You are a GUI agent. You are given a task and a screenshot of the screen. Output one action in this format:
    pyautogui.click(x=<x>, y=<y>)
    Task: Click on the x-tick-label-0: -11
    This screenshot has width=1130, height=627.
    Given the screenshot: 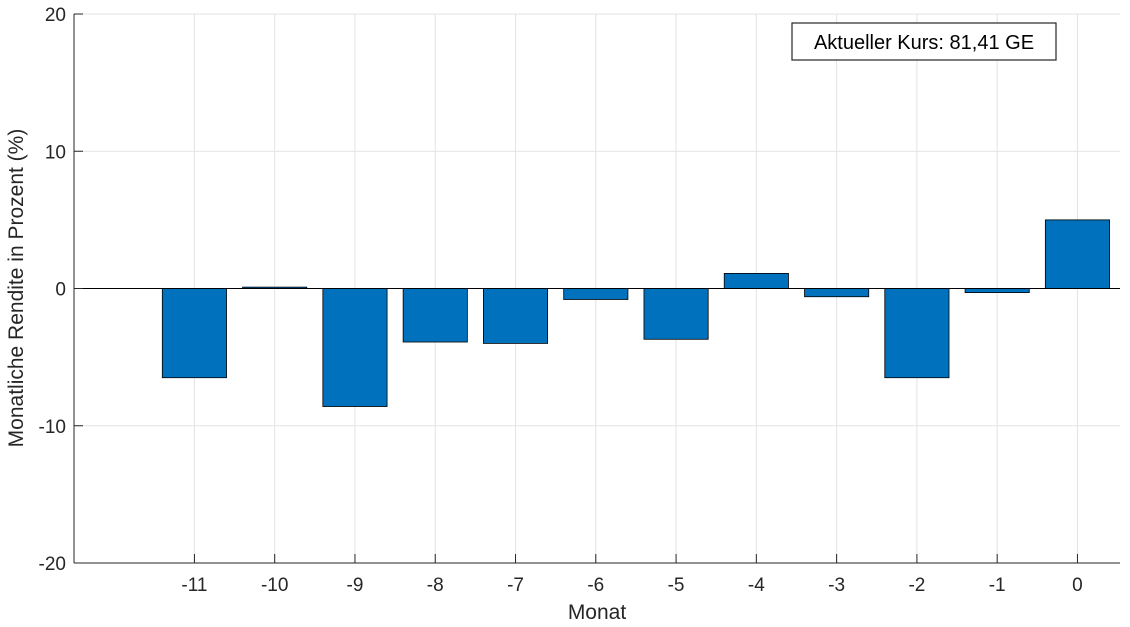 What is the action you would take?
    pyautogui.click(x=194, y=585)
    